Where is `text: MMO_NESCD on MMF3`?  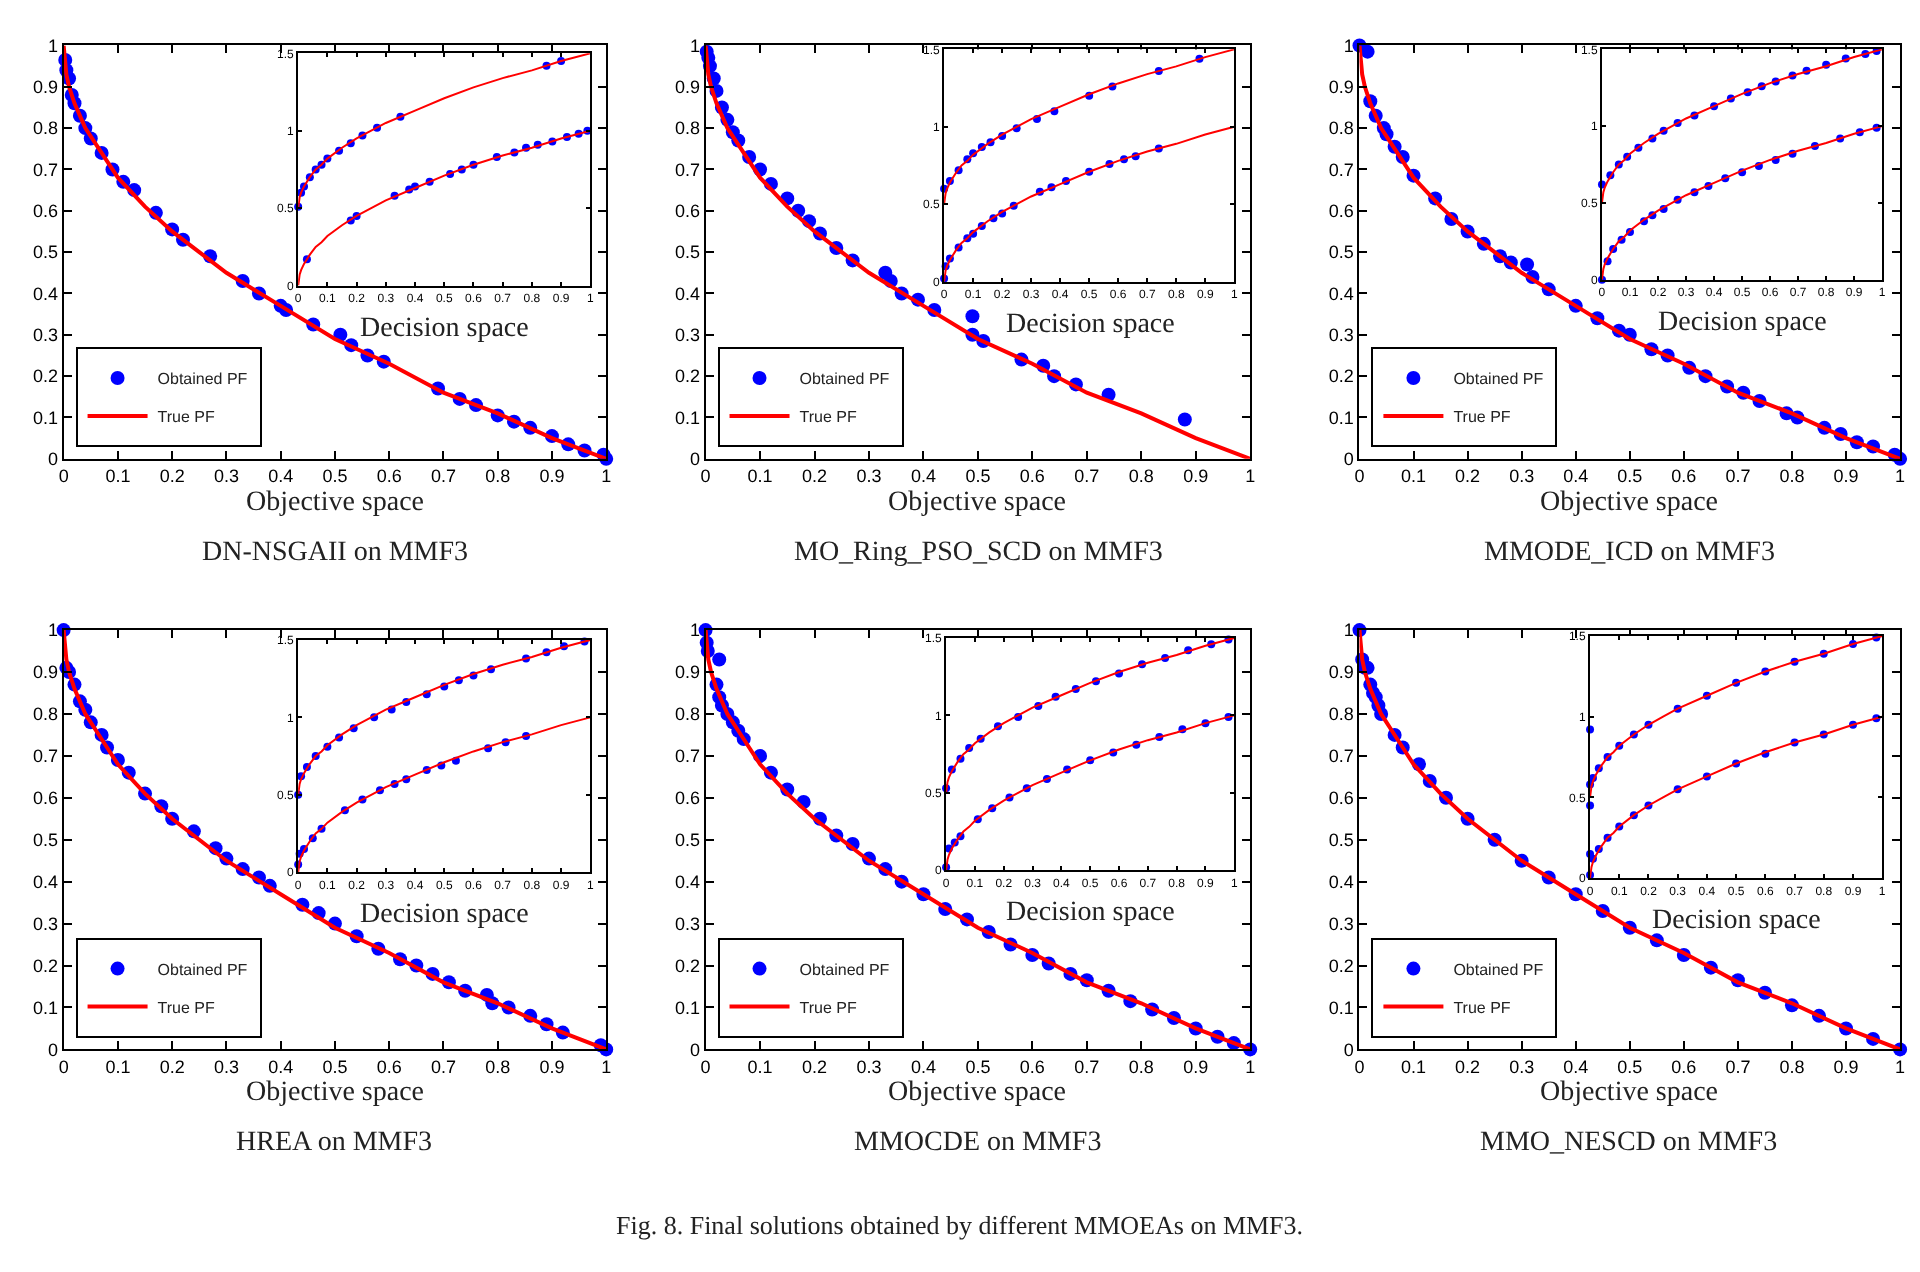 text: MMO_NESCD on MMF3 is located at coordinates (1629, 1143).